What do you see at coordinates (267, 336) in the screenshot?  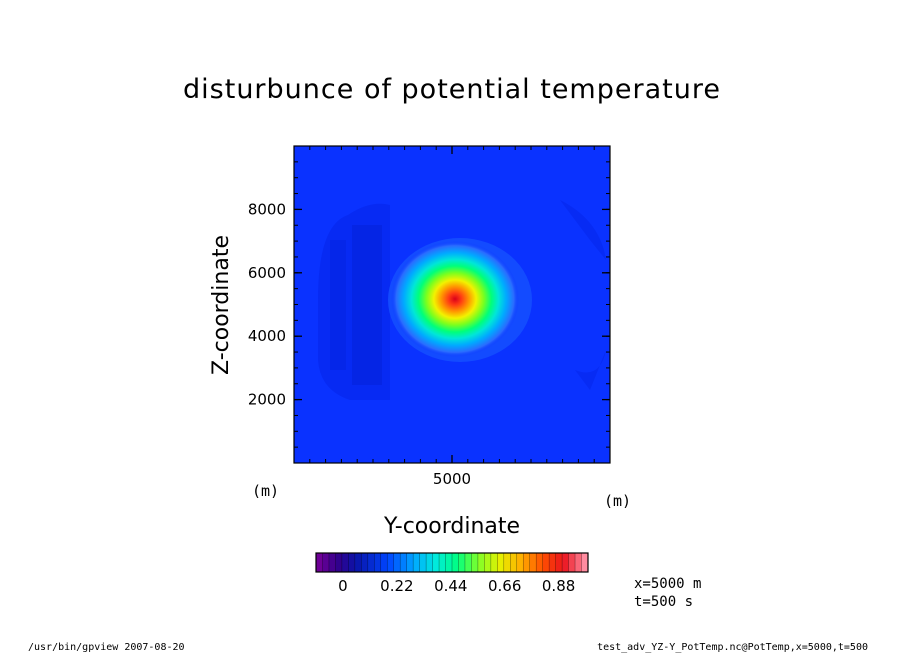 I see `y-tick-label: 4000` at bounding box center [267, 336].